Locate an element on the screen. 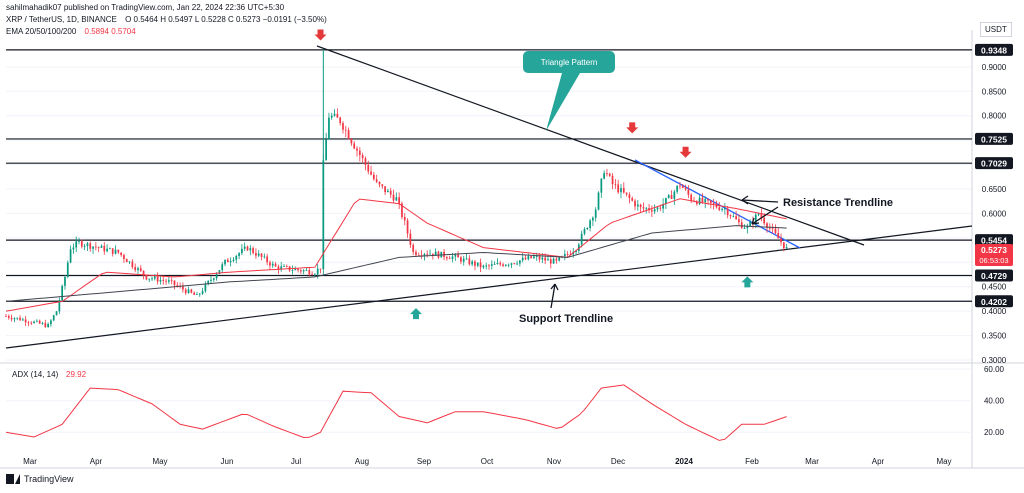  adx-tick: 60.00 is located at coordinates (994, 369).